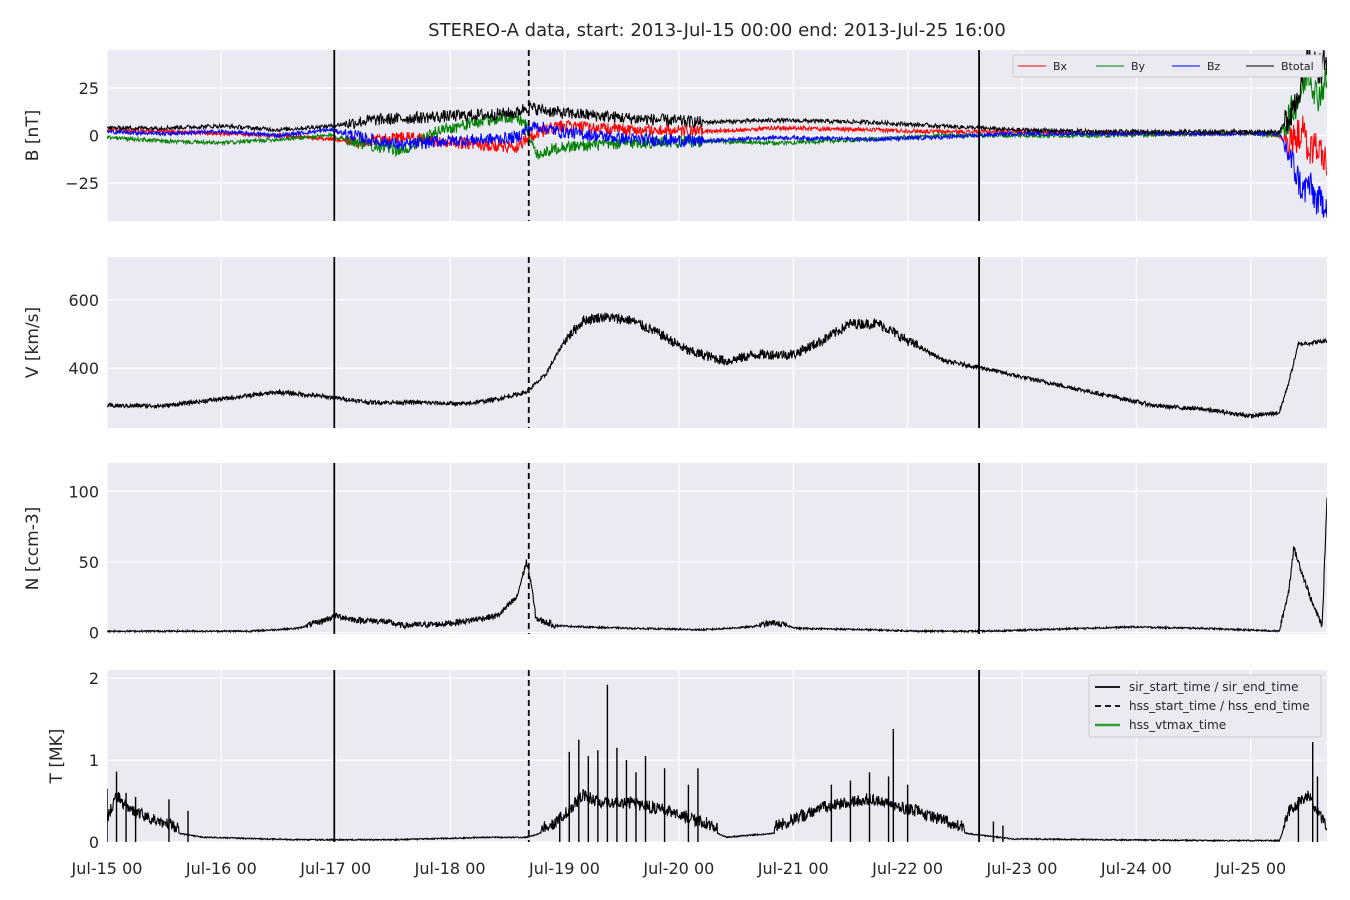 The width and height of the screenshot is (1350, 900). I want to click on series-line-btotal, so click(717, 93).